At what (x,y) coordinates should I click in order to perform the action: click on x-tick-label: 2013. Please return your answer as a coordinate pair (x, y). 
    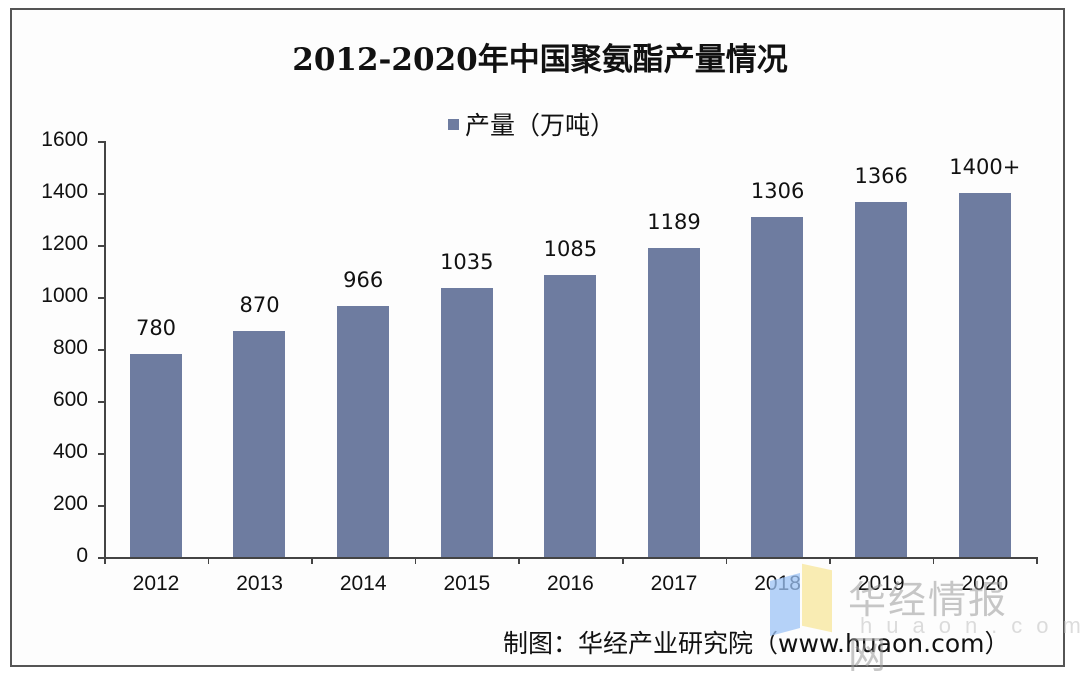
    Looking at the image, I should click on (259, 583).